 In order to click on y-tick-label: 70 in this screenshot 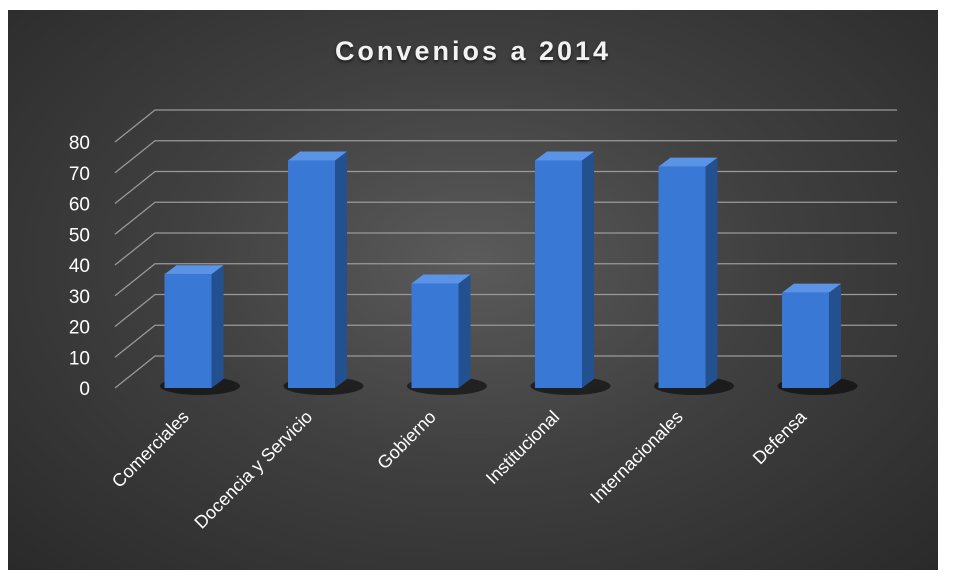, I will do `click(79, 174)`.